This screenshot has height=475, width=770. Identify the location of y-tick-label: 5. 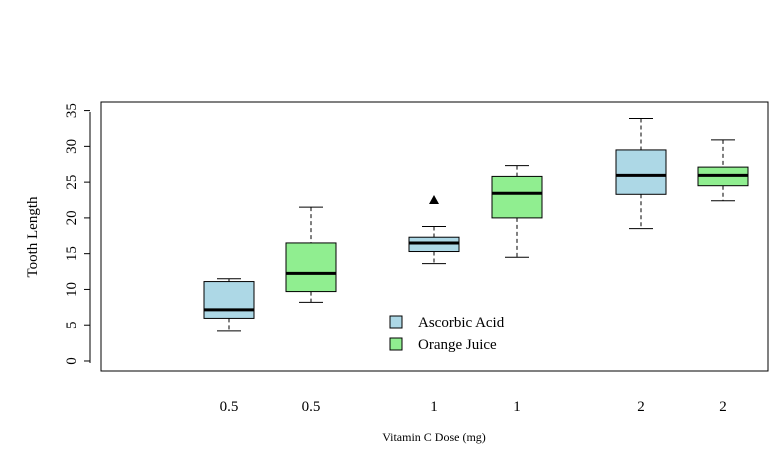
(72, 325).